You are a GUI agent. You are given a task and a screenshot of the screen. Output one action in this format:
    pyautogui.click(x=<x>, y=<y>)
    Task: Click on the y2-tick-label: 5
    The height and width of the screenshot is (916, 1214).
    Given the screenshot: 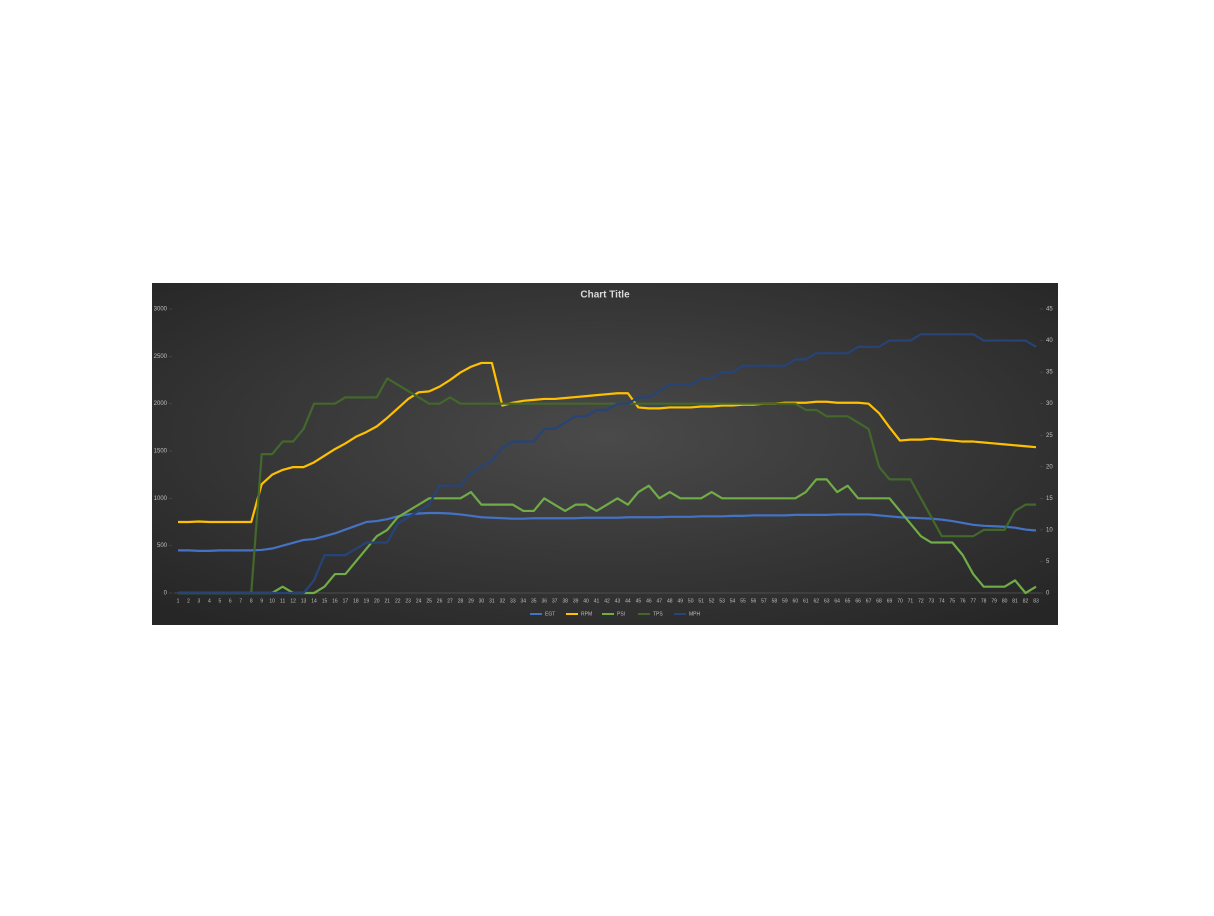 What is the action you would take?
    pyautogui.click(x=1048, y=562)
    